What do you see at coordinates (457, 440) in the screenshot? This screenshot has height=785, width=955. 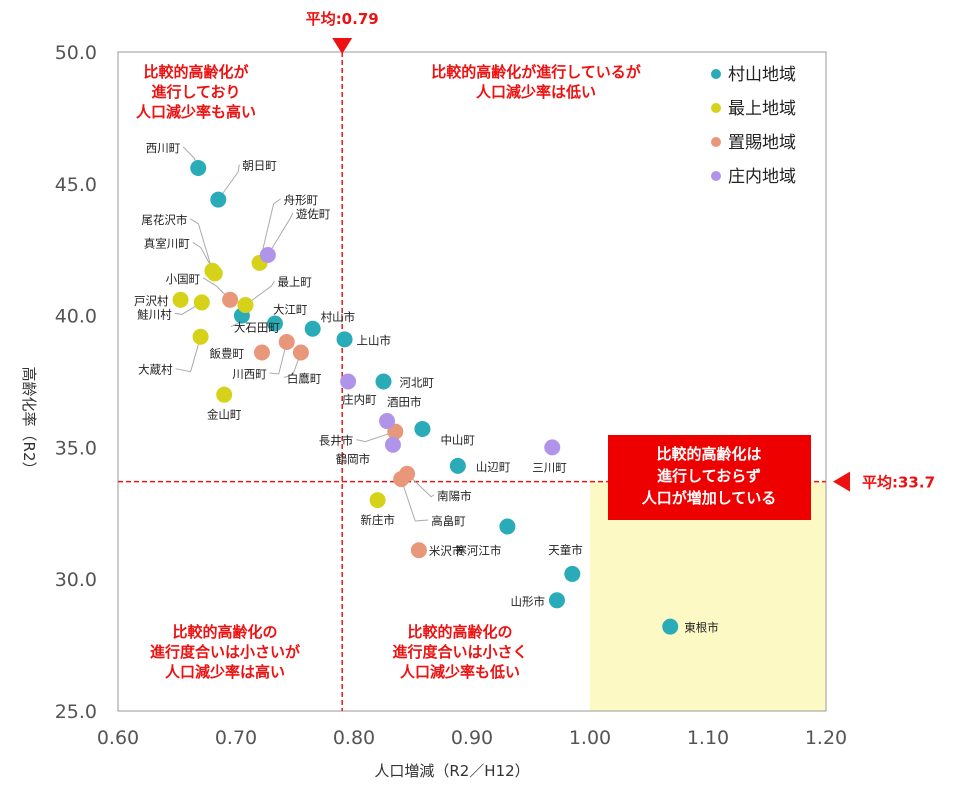 I see `point-label: 中山町` at bounding box center [457, 440].